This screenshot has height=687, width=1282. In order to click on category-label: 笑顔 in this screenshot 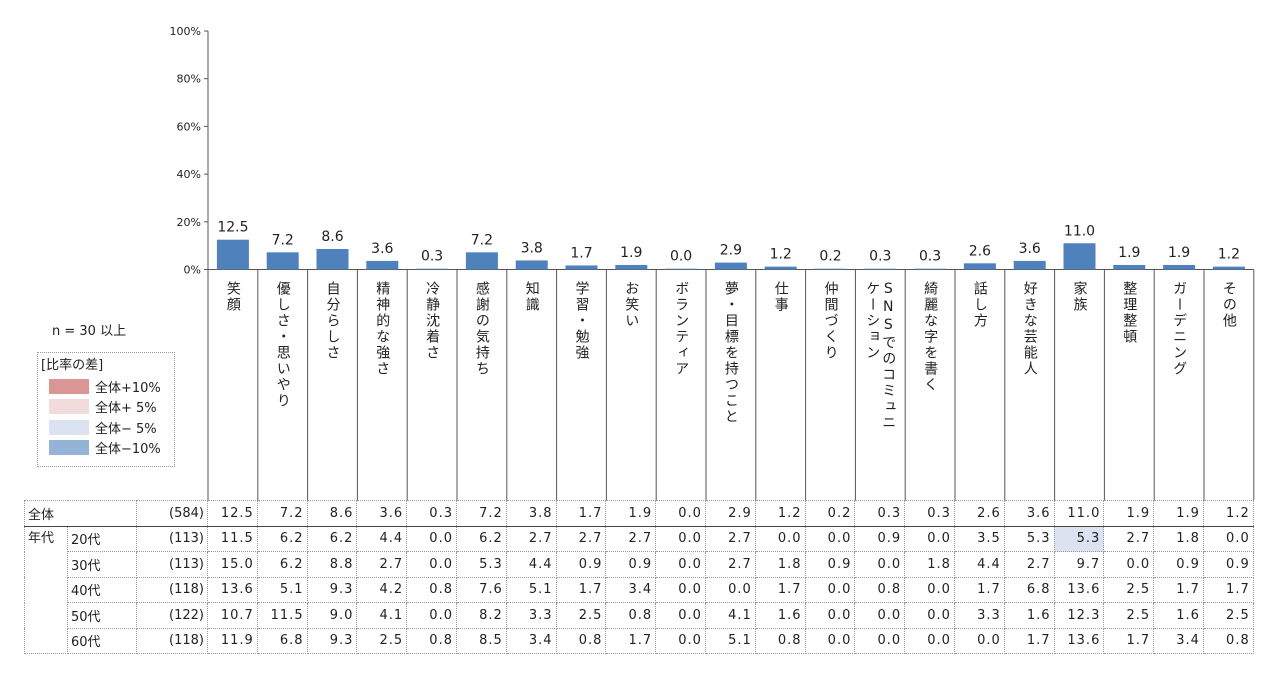, I will do `click(233, 297)`.